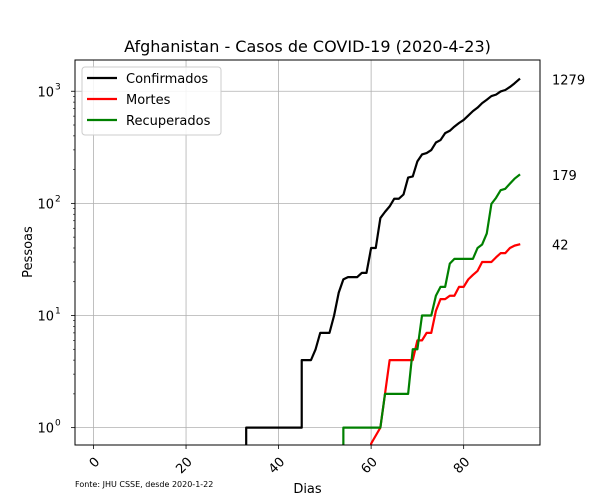  What do you see at coordinates (168, 121) in the screenshot?
I see `legend-label: Recuperados` at bounding box center [168, 121].